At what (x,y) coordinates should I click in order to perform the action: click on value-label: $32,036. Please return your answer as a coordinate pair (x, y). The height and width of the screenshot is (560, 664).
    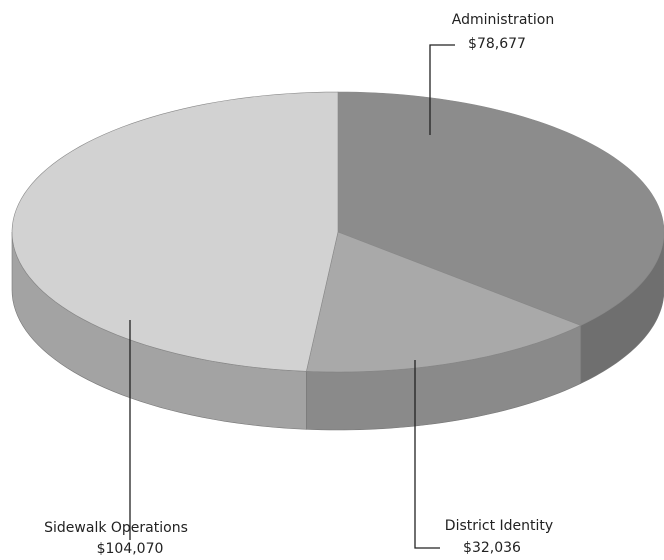
    Looking at the image, I should click on (492, 548).